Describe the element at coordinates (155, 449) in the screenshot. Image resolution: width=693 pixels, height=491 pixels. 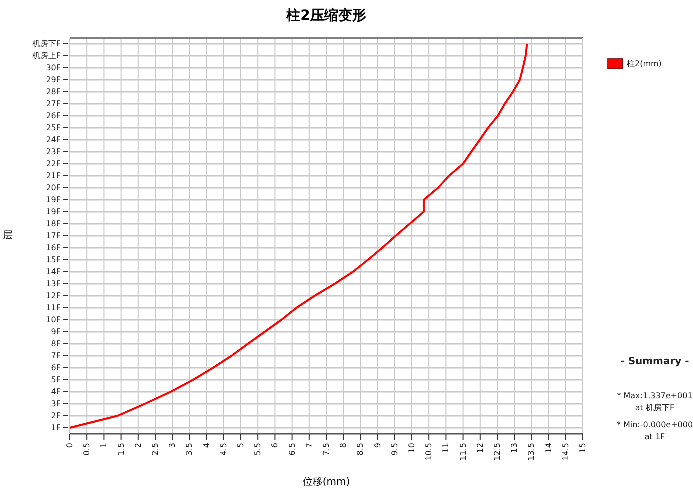
I see `x-tick-label: 2.5` at that location.